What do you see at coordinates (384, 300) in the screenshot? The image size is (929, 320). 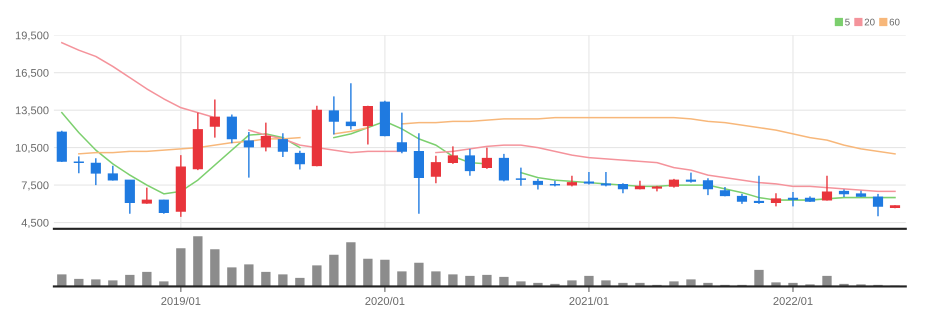 I see `x-tick-label: 2020/01` at bounding box center [384, 300].